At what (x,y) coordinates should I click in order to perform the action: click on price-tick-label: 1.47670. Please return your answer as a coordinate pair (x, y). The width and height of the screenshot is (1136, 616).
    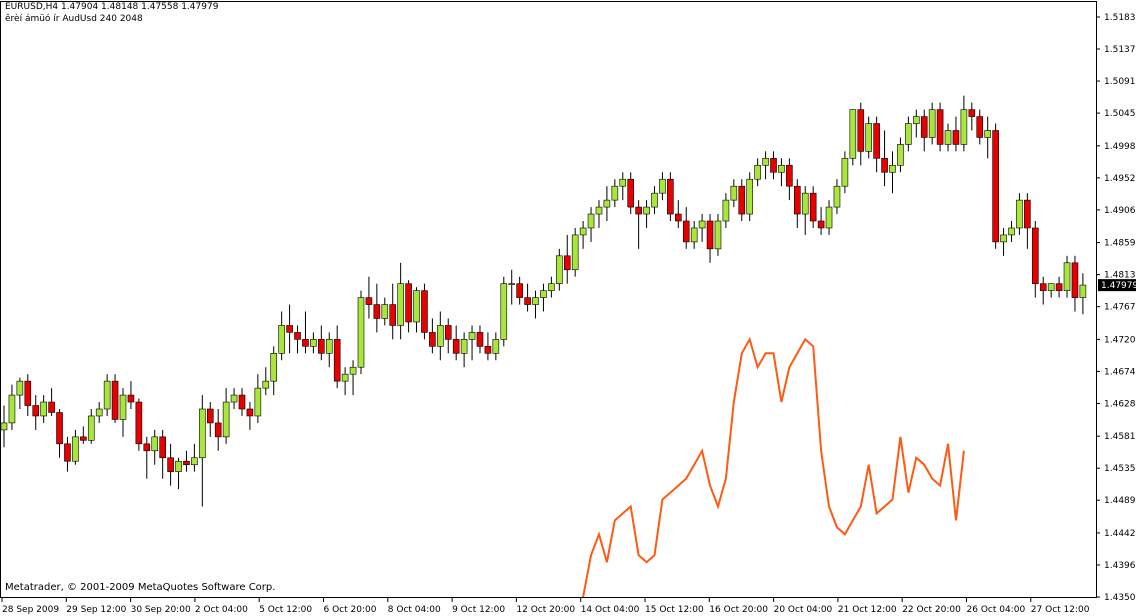
    Looking at the image, I should click on (1120, 308).